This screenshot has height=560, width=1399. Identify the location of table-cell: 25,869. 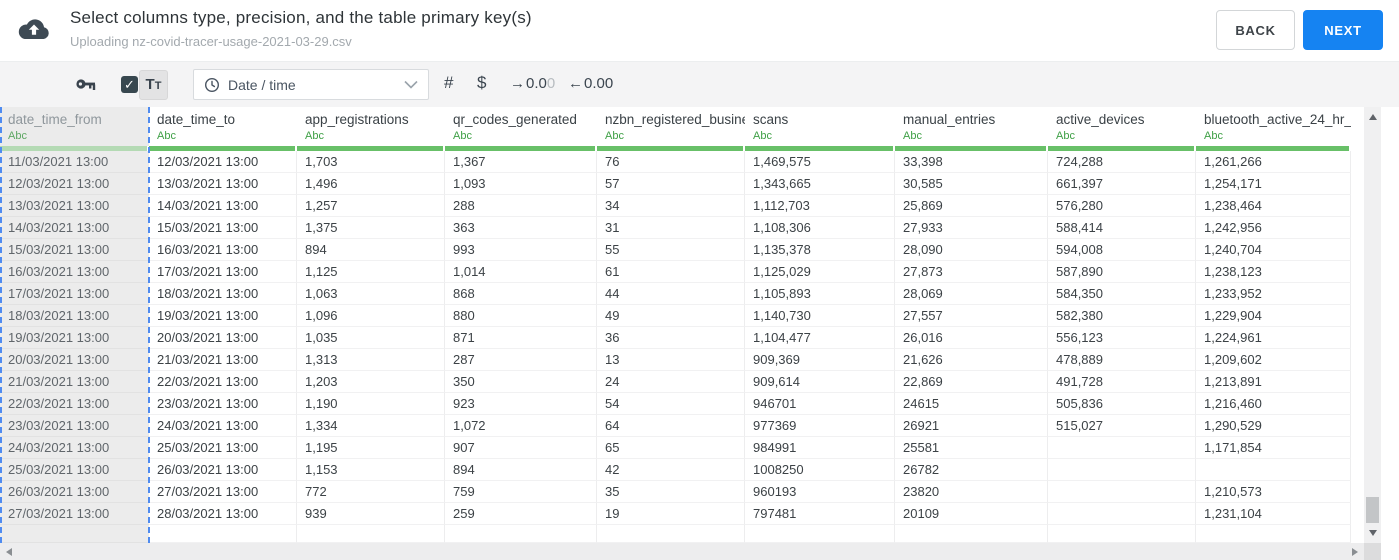
(971, 206).